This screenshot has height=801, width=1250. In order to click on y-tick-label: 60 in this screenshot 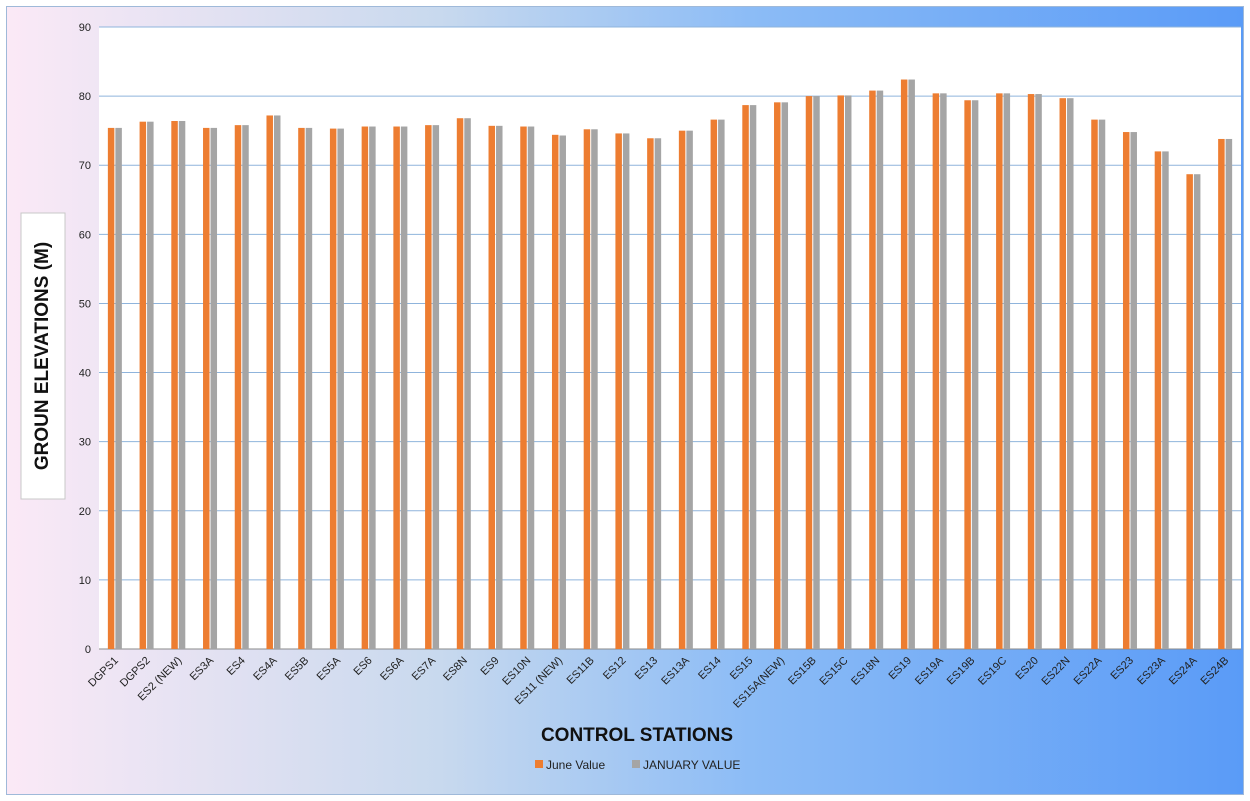, I will do `click(85, 235)`.